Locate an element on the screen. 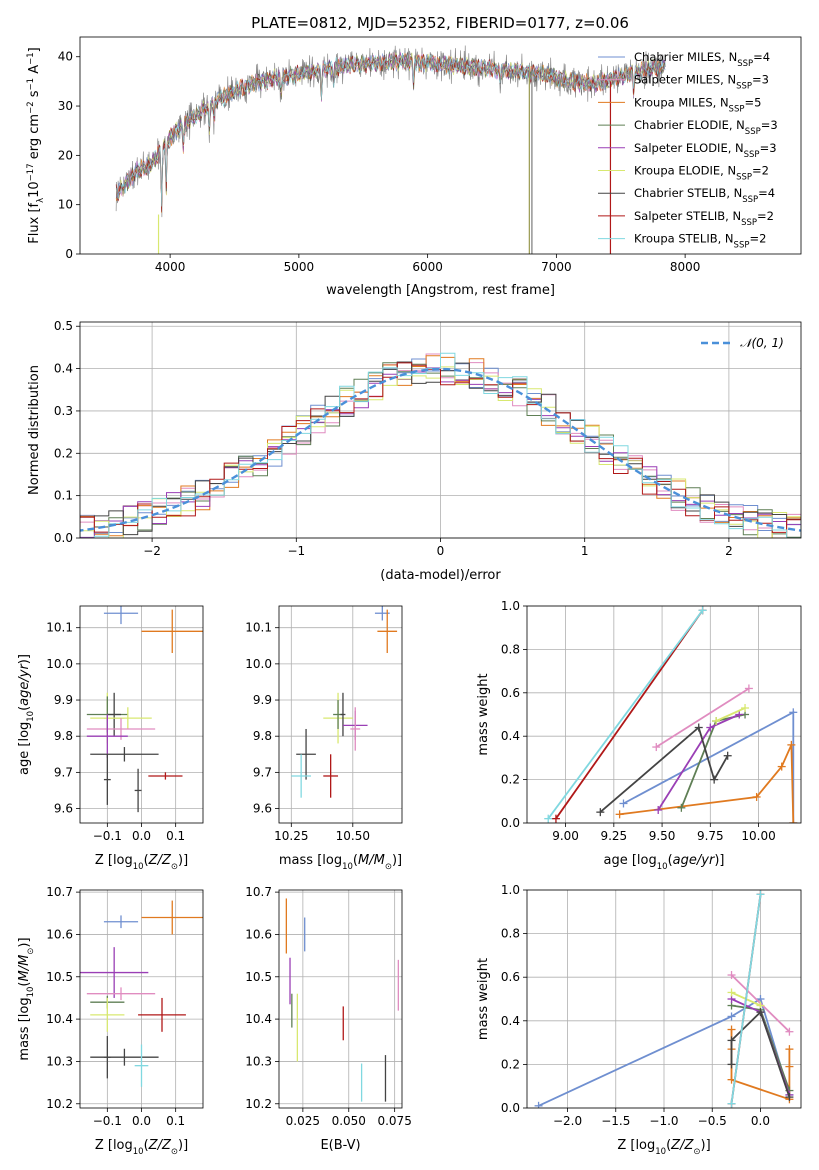  y-tick-label: 0.1 is located at coordinates (63, 496).